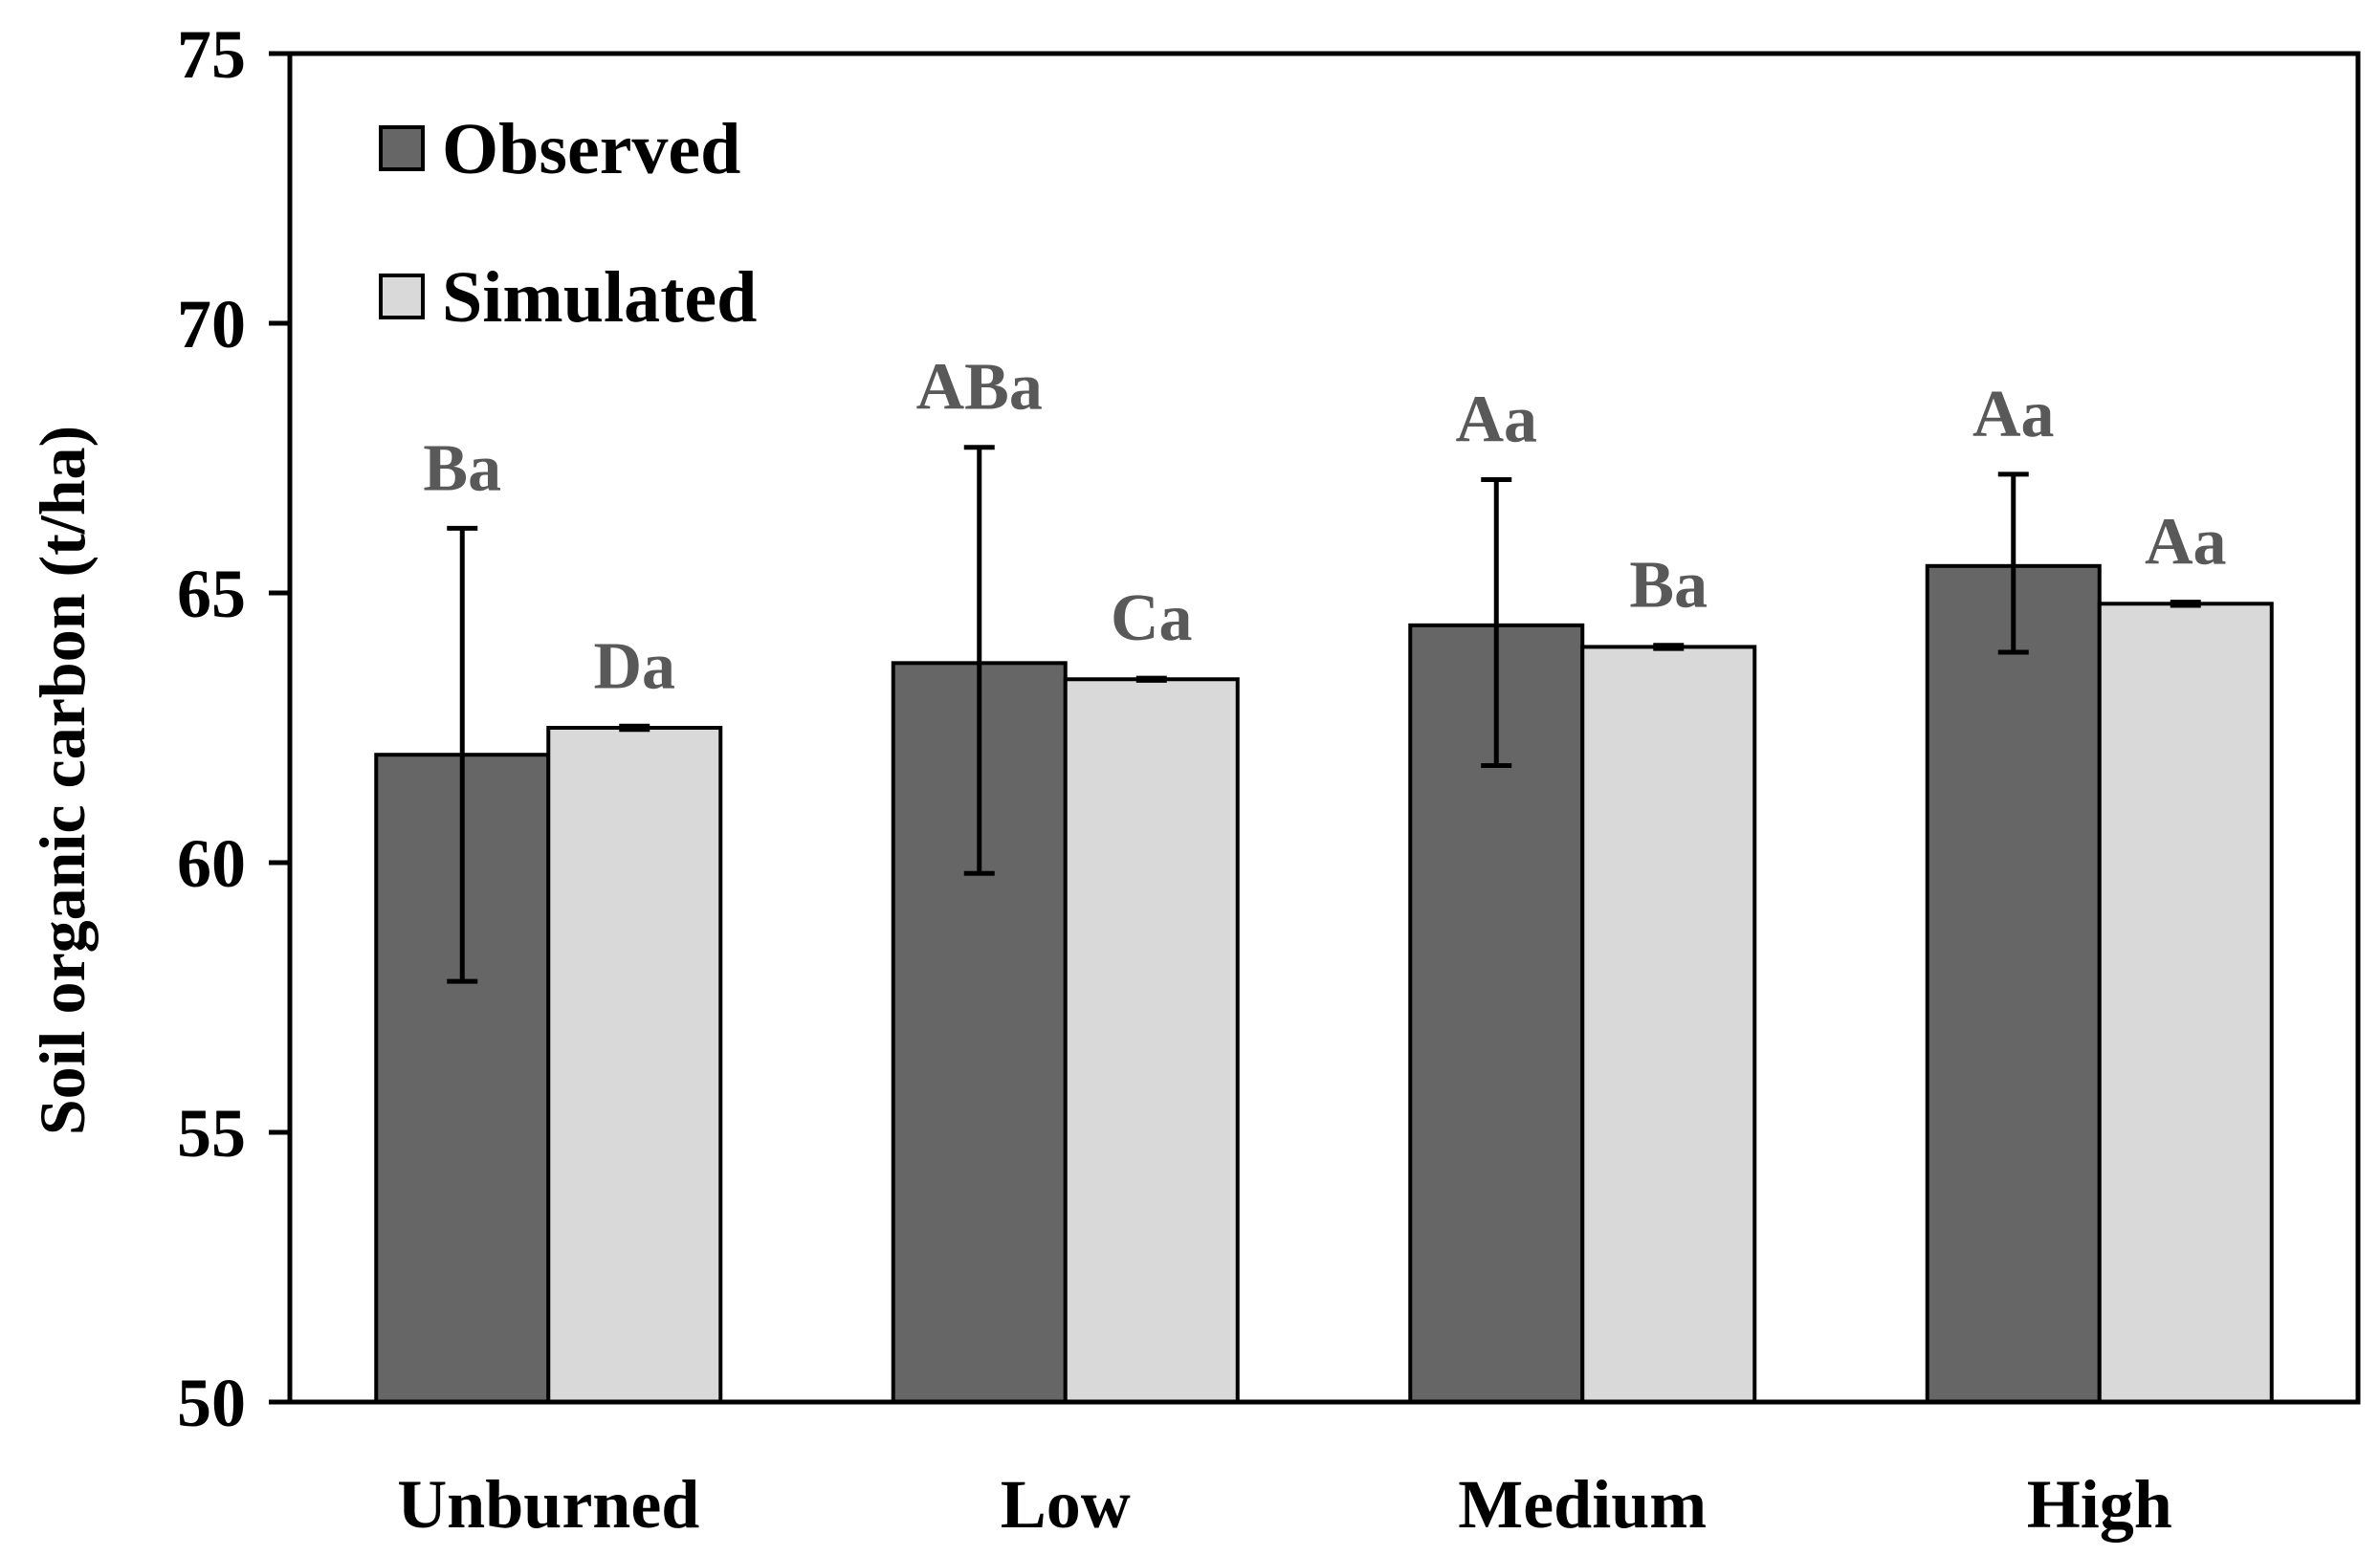 Image resolution: width=2380 pixels, height=1556 pixels. I want to click on sig-label-simulated-high: Aa, so click(2186, 543).